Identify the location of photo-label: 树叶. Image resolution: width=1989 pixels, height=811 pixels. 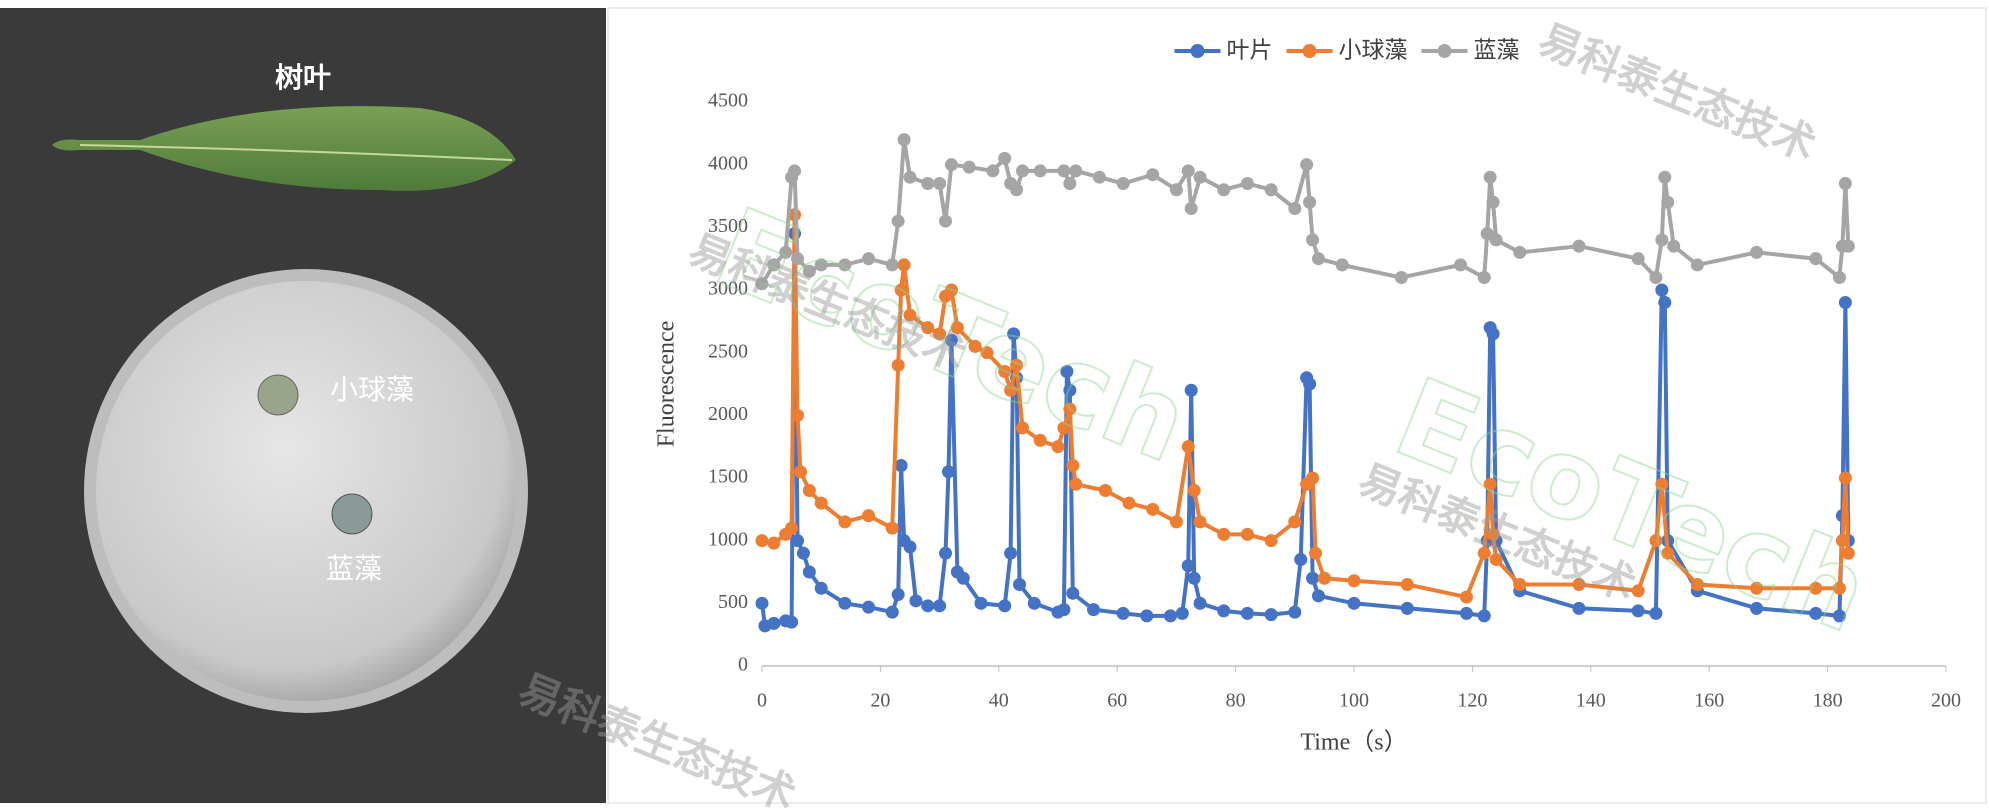
(303, 77).